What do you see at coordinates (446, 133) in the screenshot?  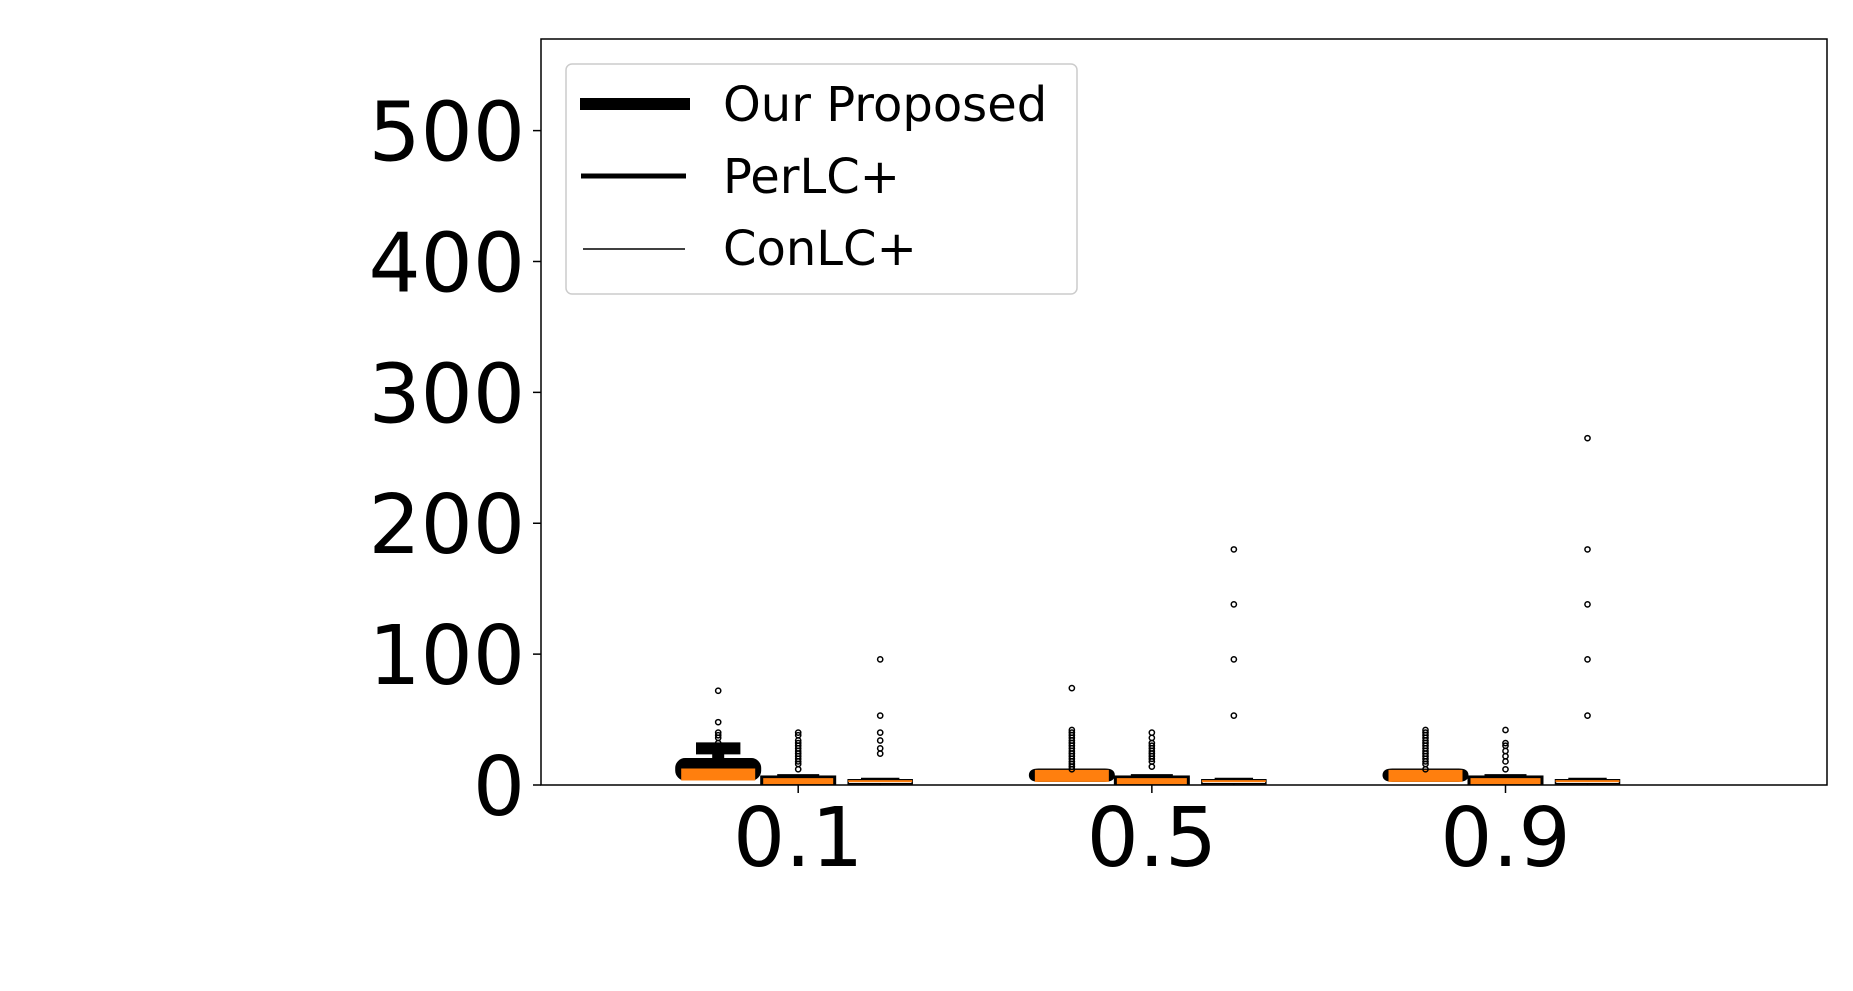 I see `y-tick-label: 500` at bounding box center [446, 133].